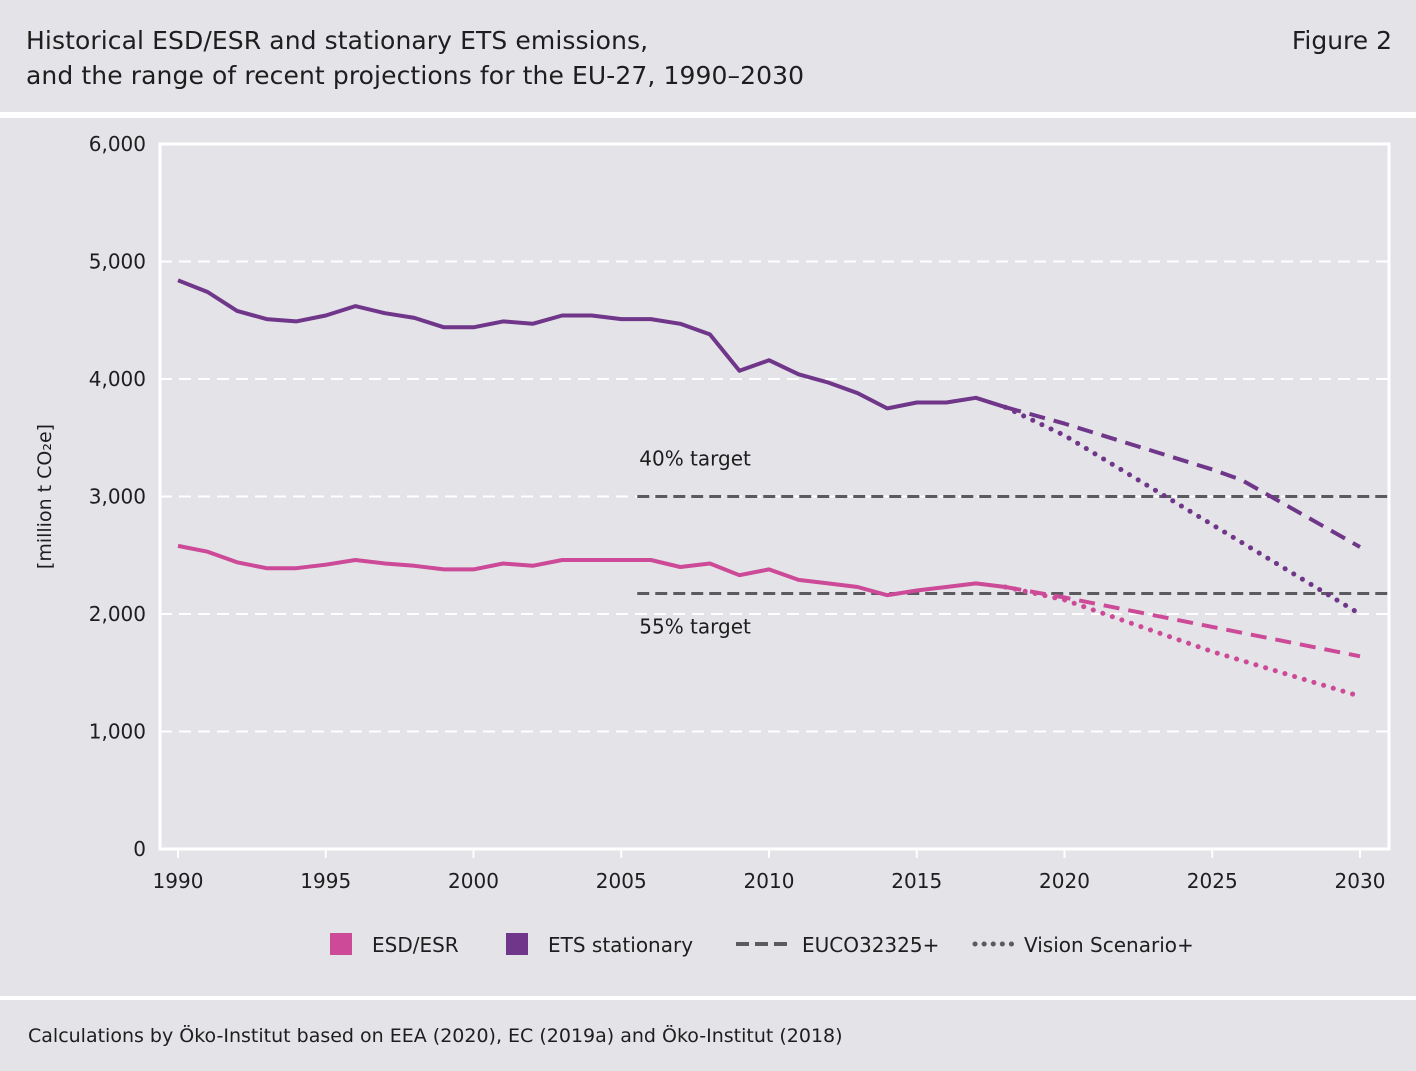 The image size is (1416, 1071). What do you see at coordinates (178, 881) in the screenshot?
I see `x-tick-label: 1990` at bounding box center [178, 881].